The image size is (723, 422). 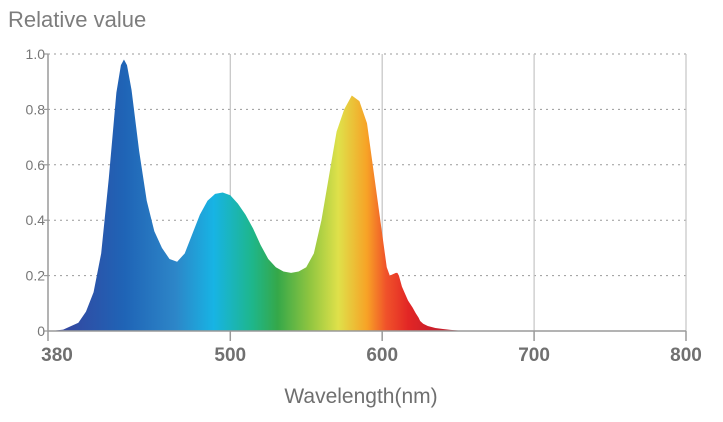 What do you see at coordinates (230, 355) in the screenshot?
I see `x-tick-label: 500` at bounding box center [230, 355].